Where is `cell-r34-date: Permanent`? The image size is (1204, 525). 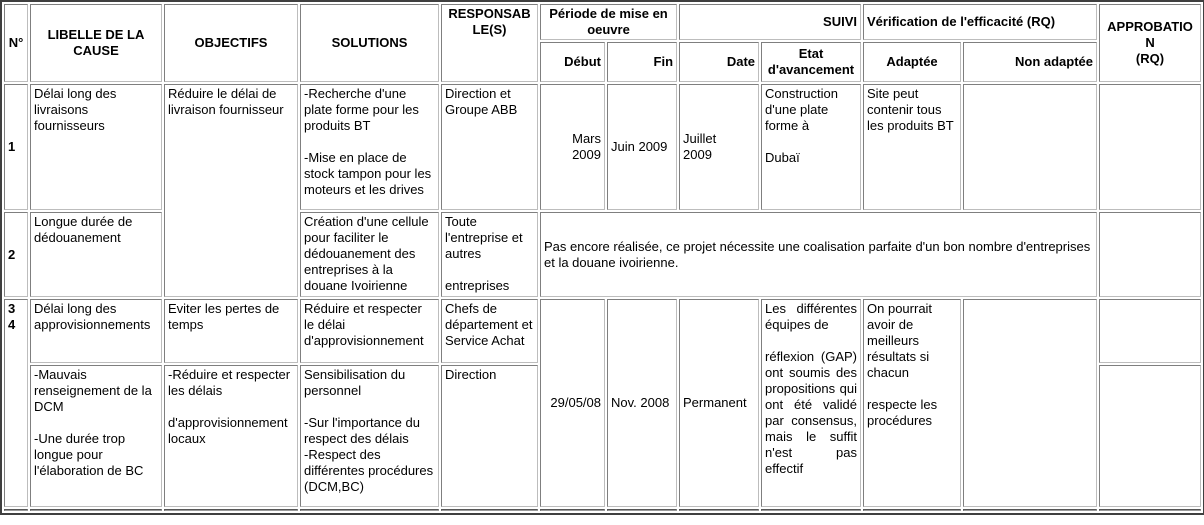
cell-r34-date: Permanent is located at coordinates (719, 403).